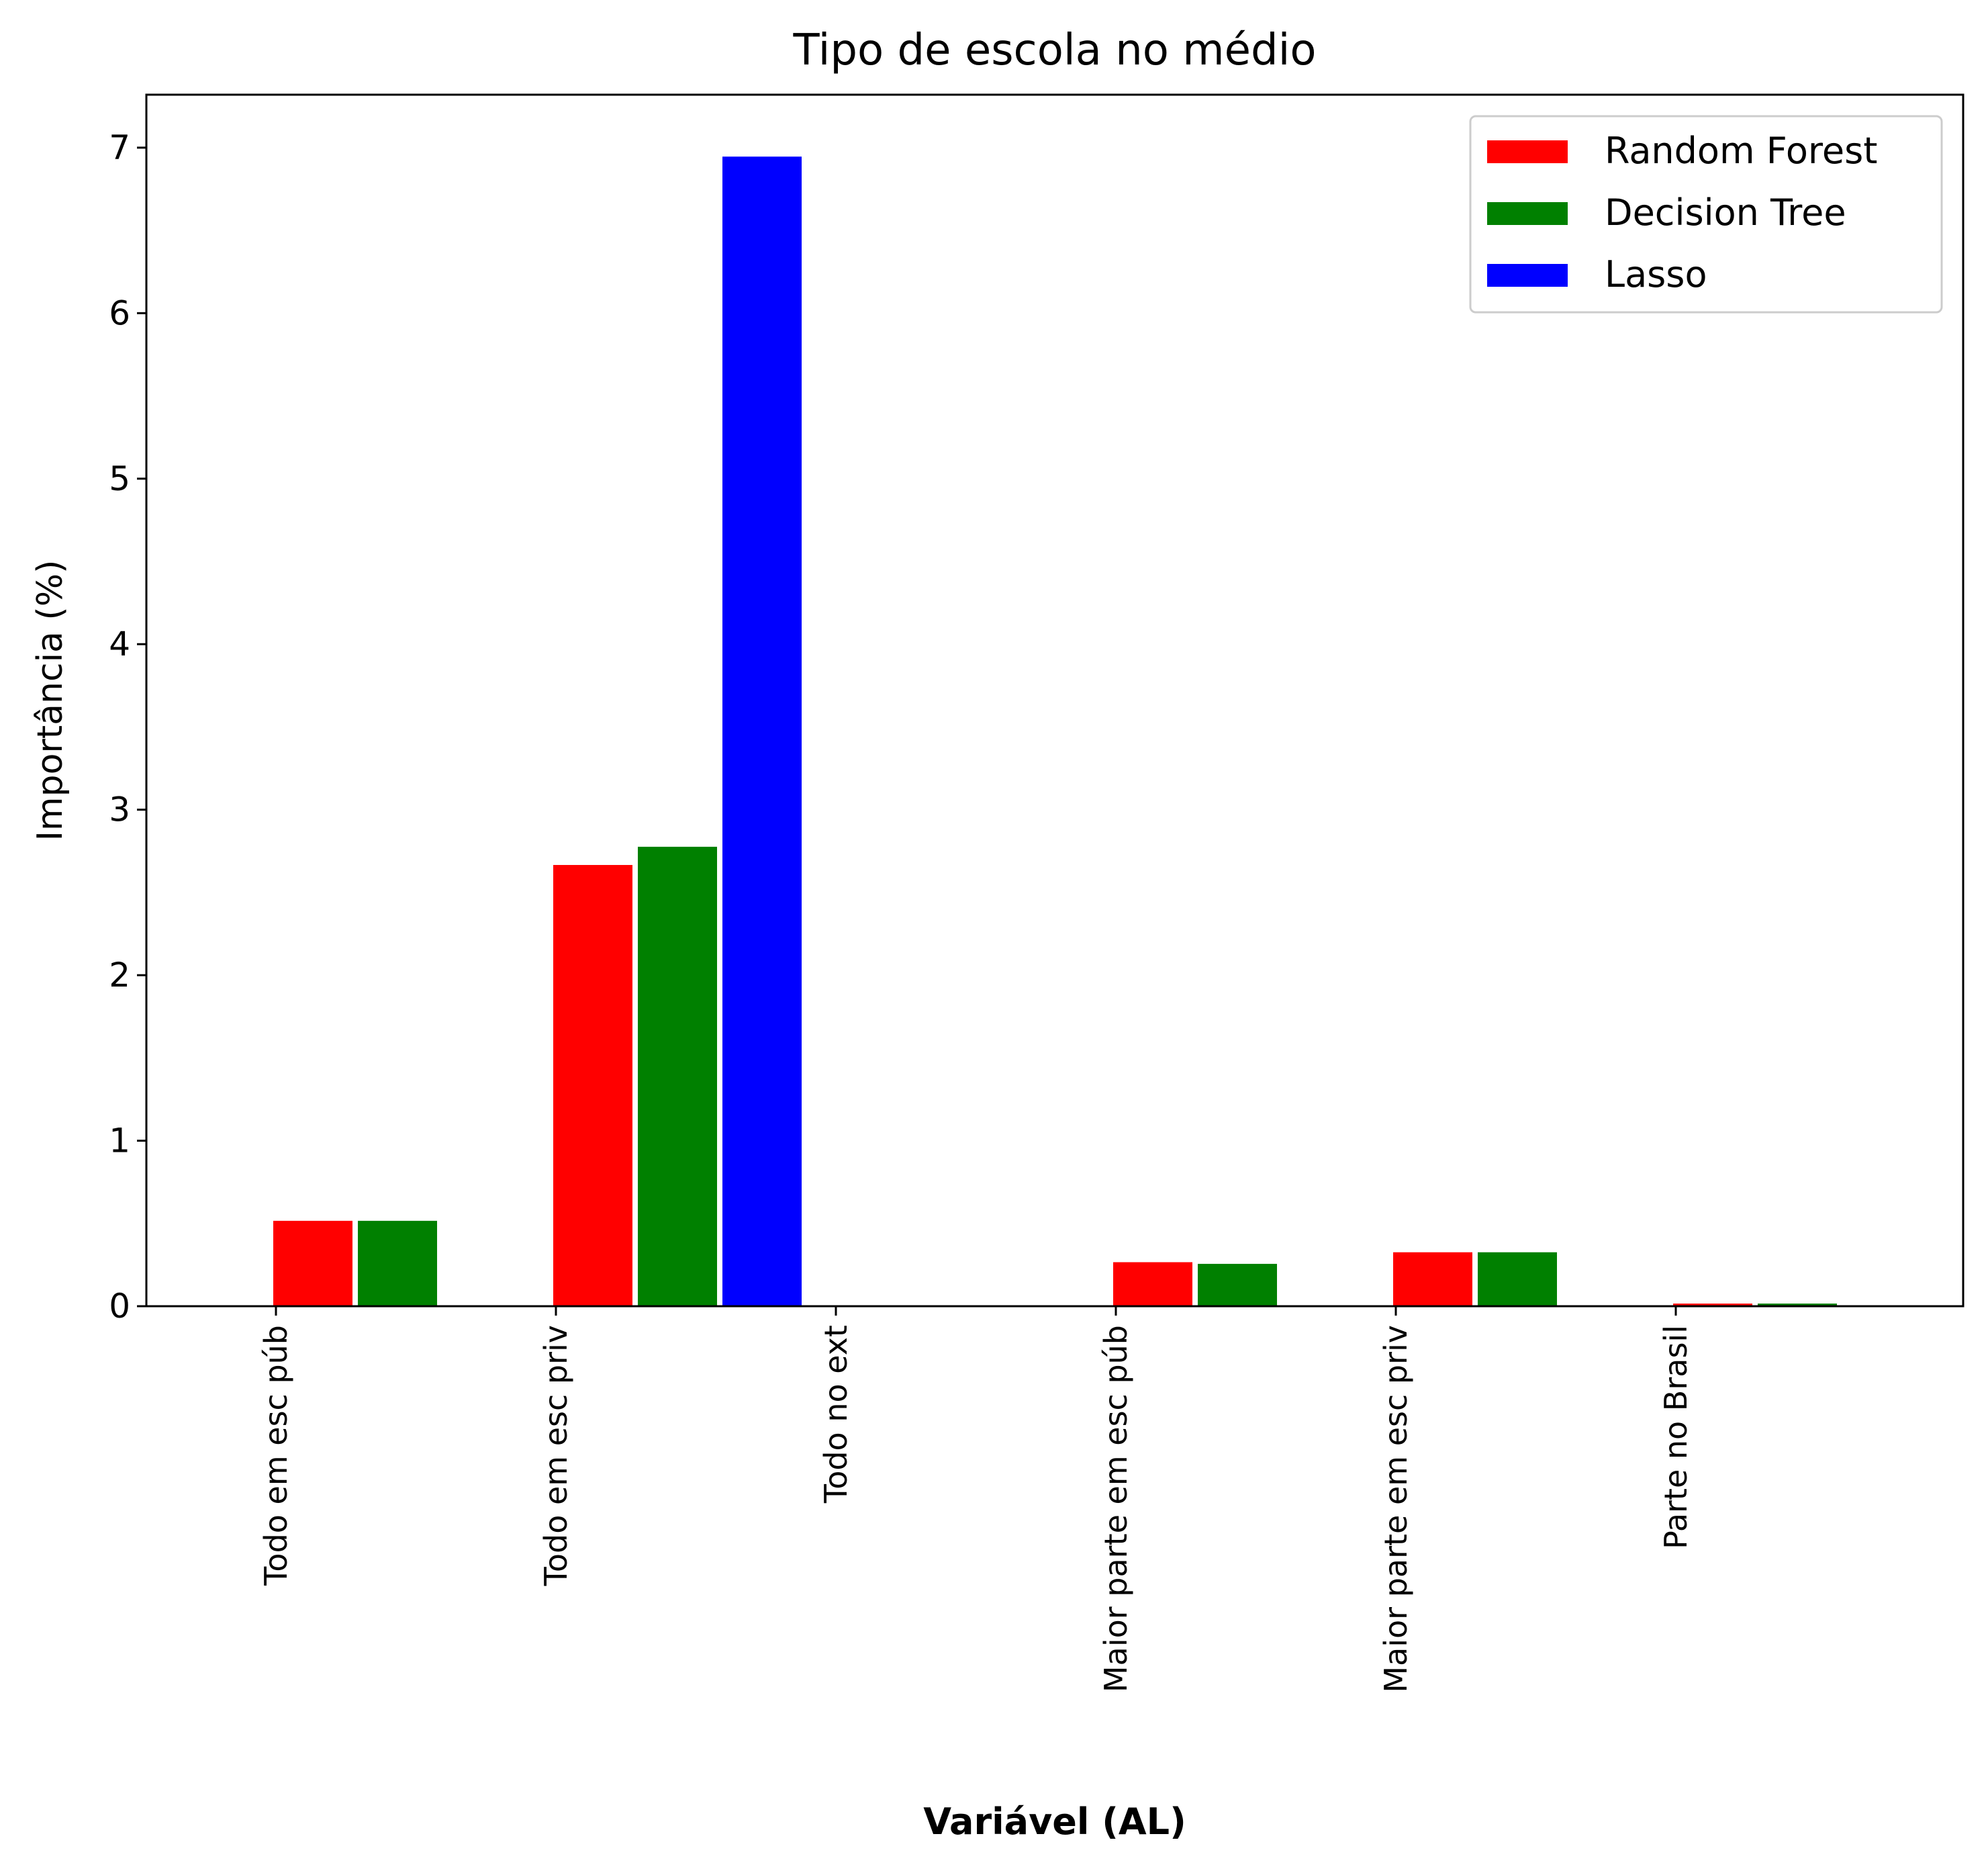 The height and width of the screenshot is (1871, 1988). Describe the element at coordinates (127, 727) in the screenshot. I see `y-axis: 0 1 2 3 4 5 6 7` at that location.